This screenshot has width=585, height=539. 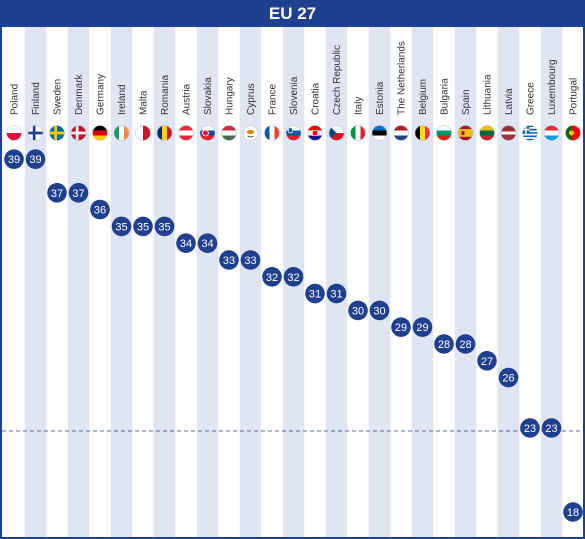 I want to click on flag-greece-icon, so click(x=530, y=133).